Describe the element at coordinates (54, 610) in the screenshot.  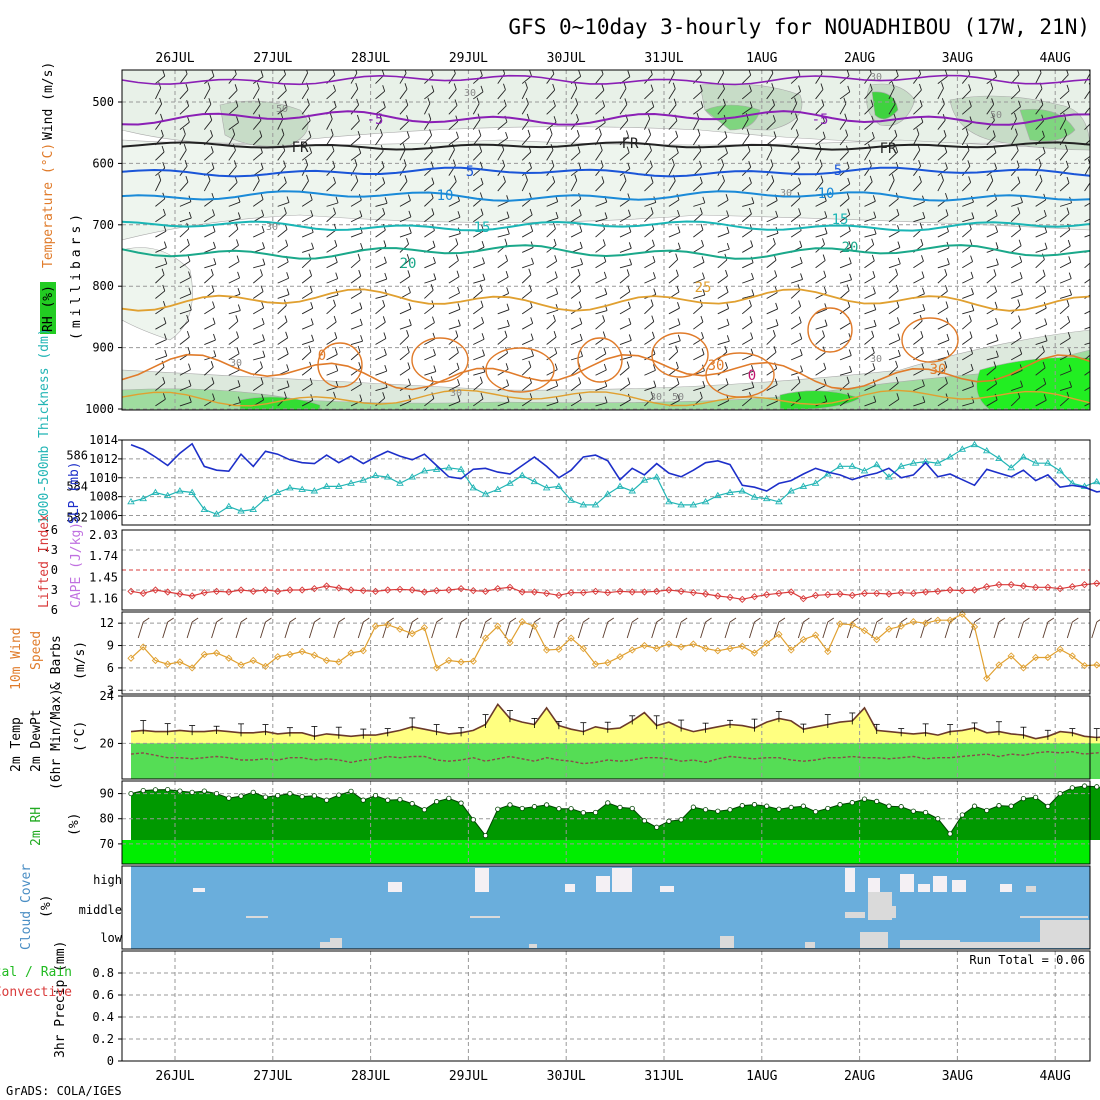
I see `li-tick-label: 6` at that location.